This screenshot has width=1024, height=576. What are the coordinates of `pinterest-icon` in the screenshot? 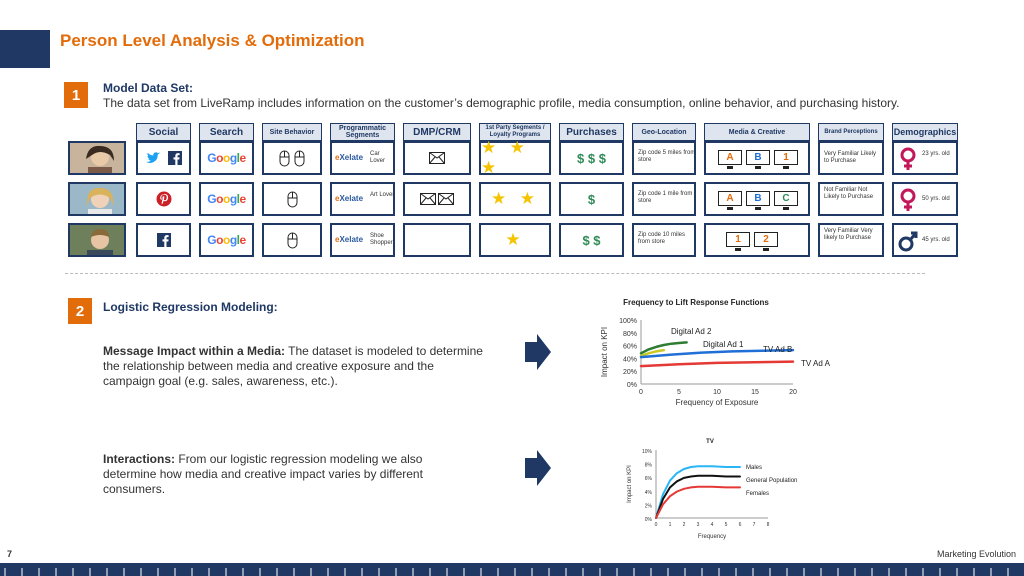 It's located at (163, 199).